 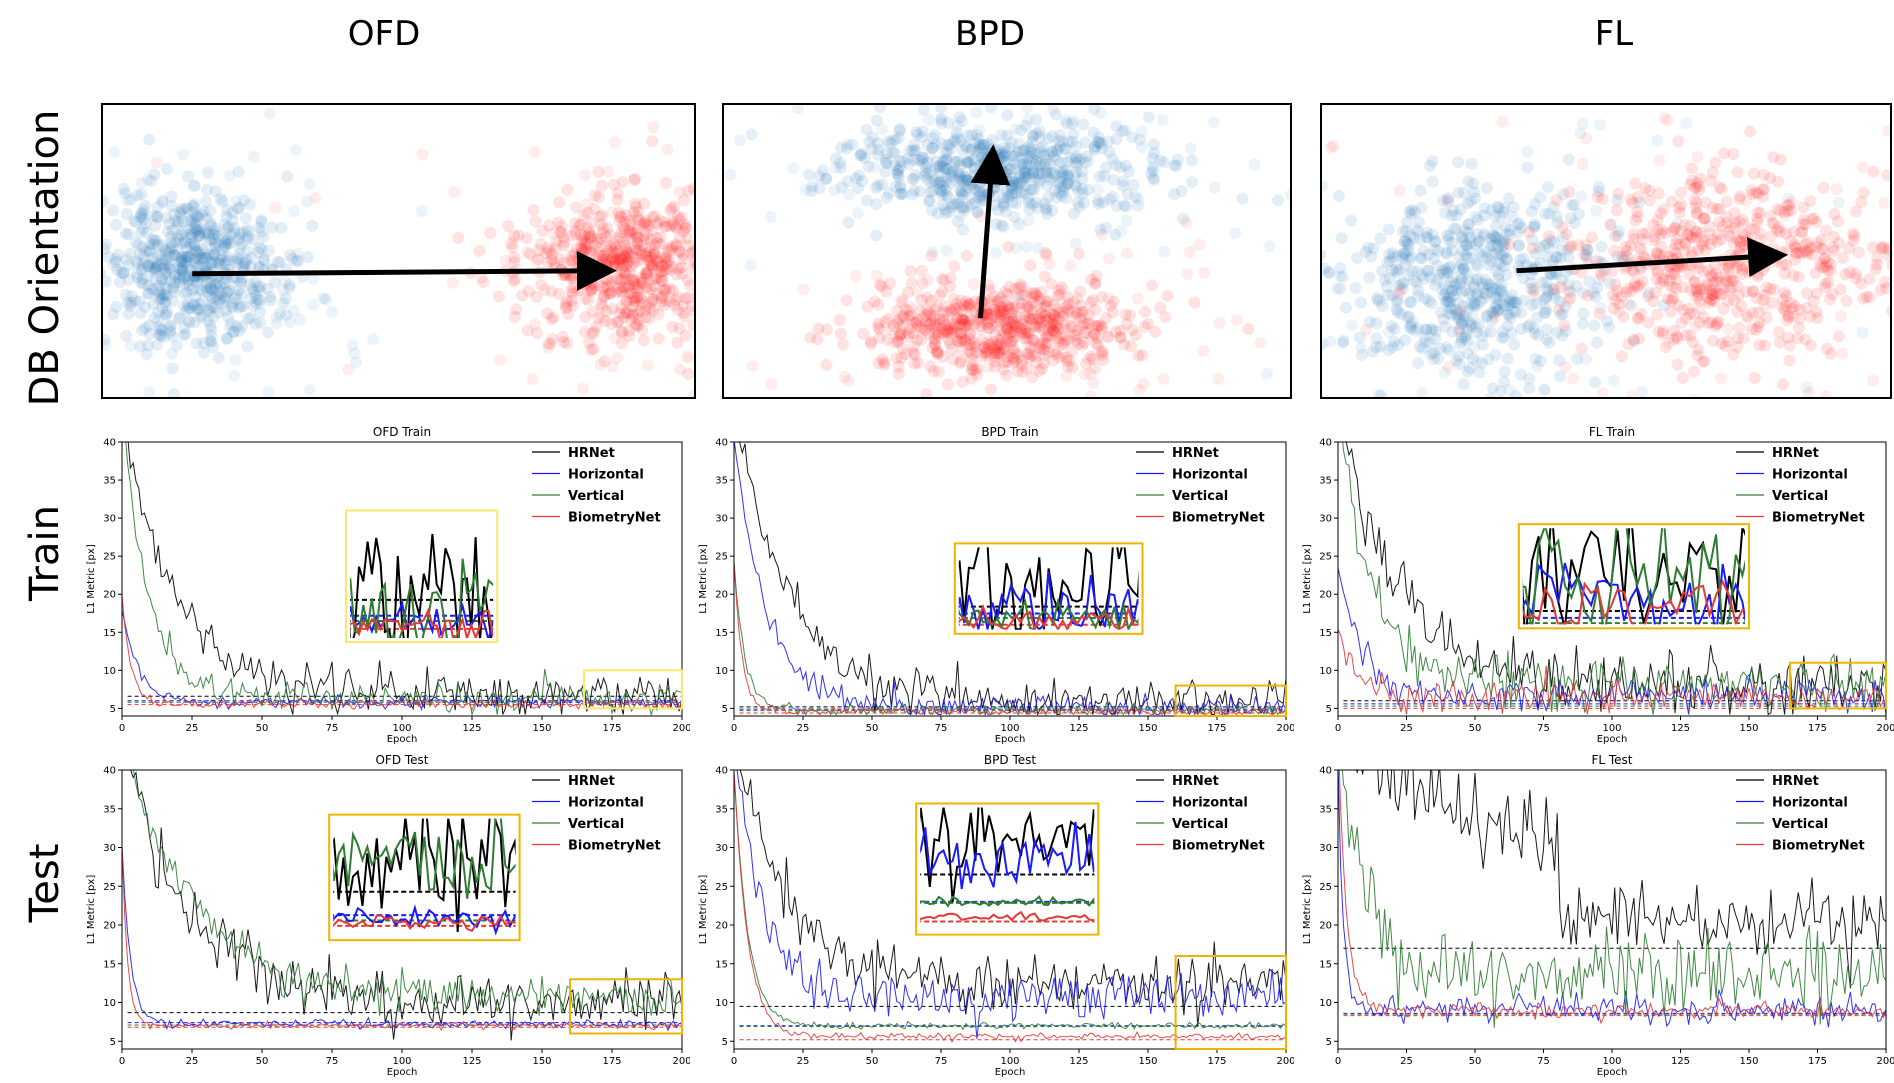 I want to click on scatter-svg-bpd, so click(x=1008, y=252).